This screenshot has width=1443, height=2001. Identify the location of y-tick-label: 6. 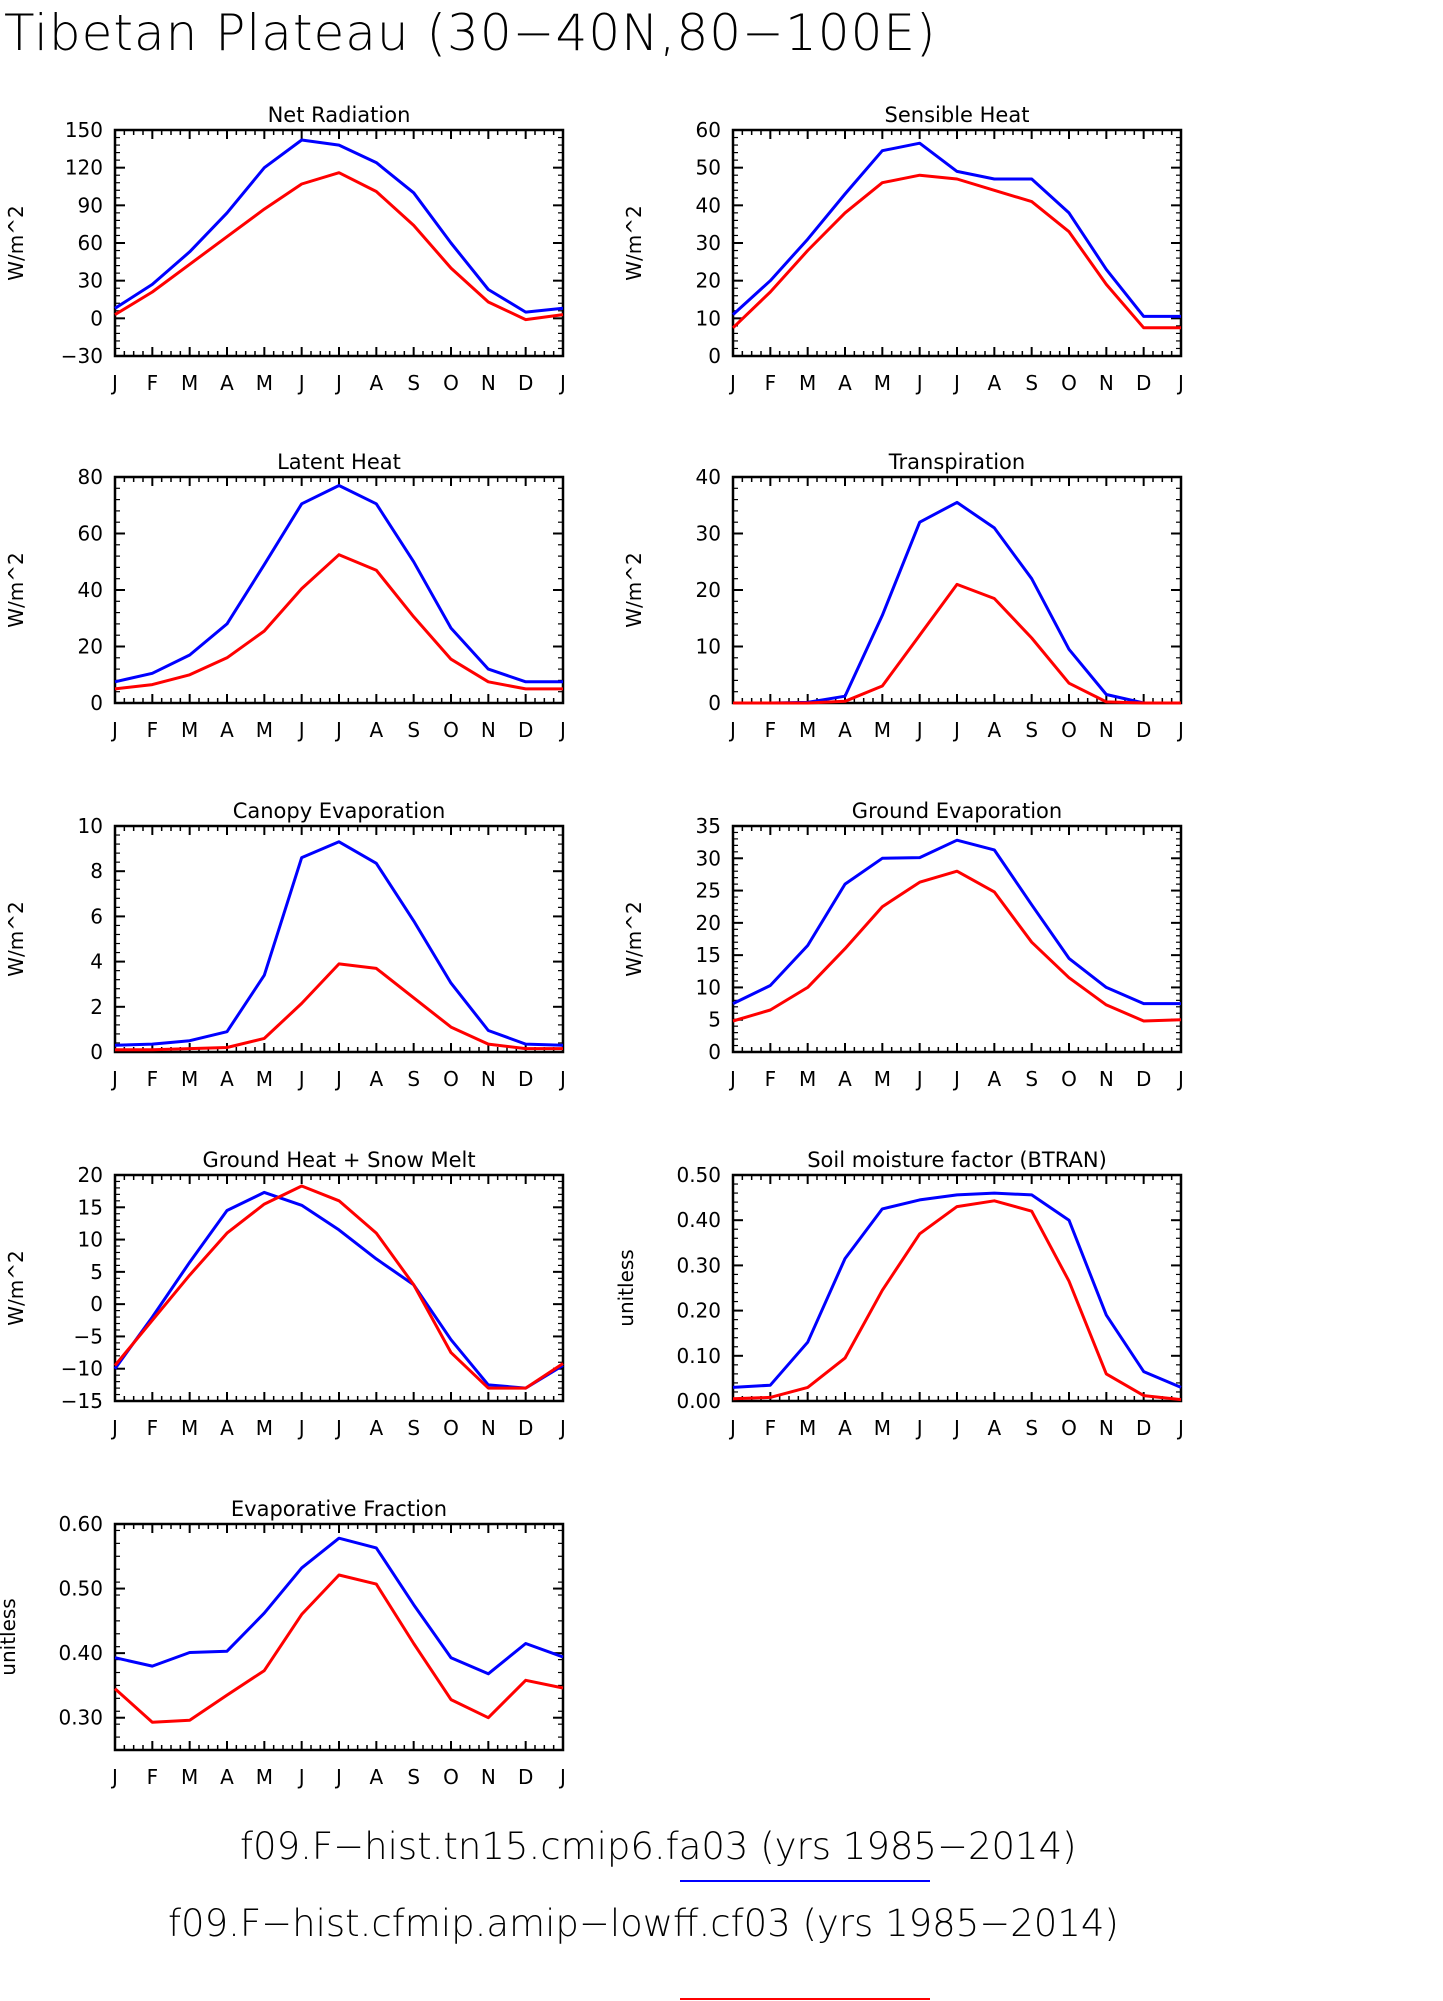
(96, 916).